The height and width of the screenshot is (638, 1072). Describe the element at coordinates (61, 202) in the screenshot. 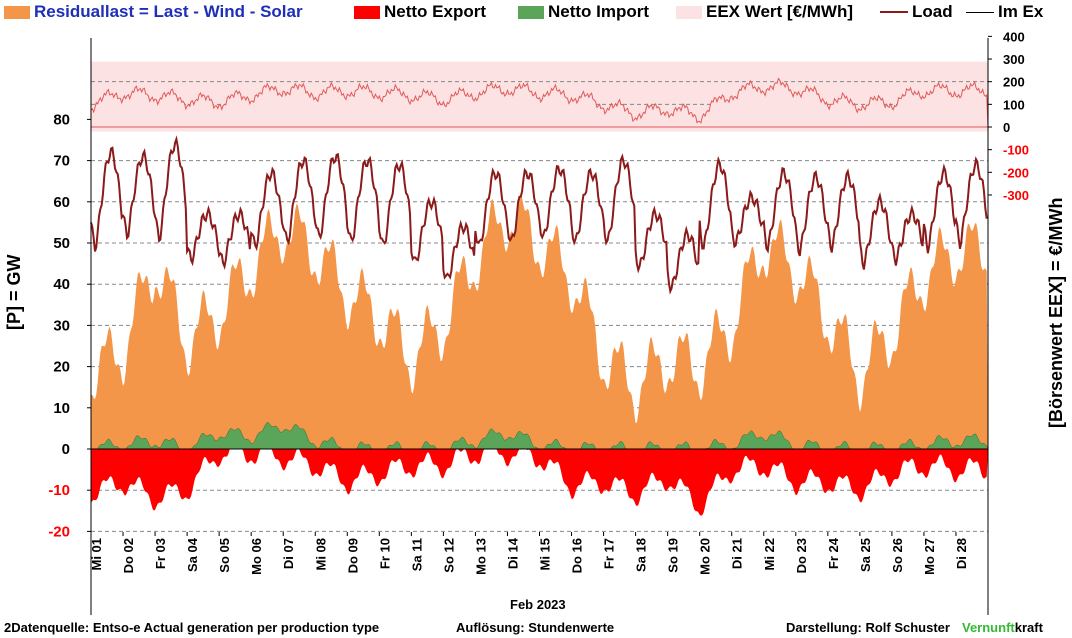

I see `left-tick-label: 60` at that location.